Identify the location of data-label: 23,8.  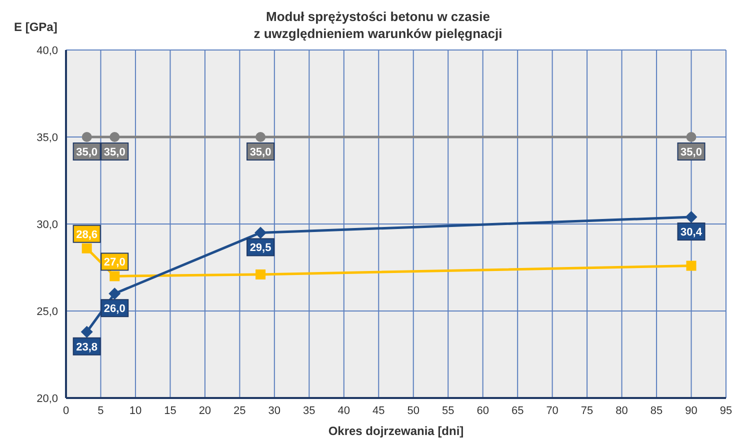
(87, 347).